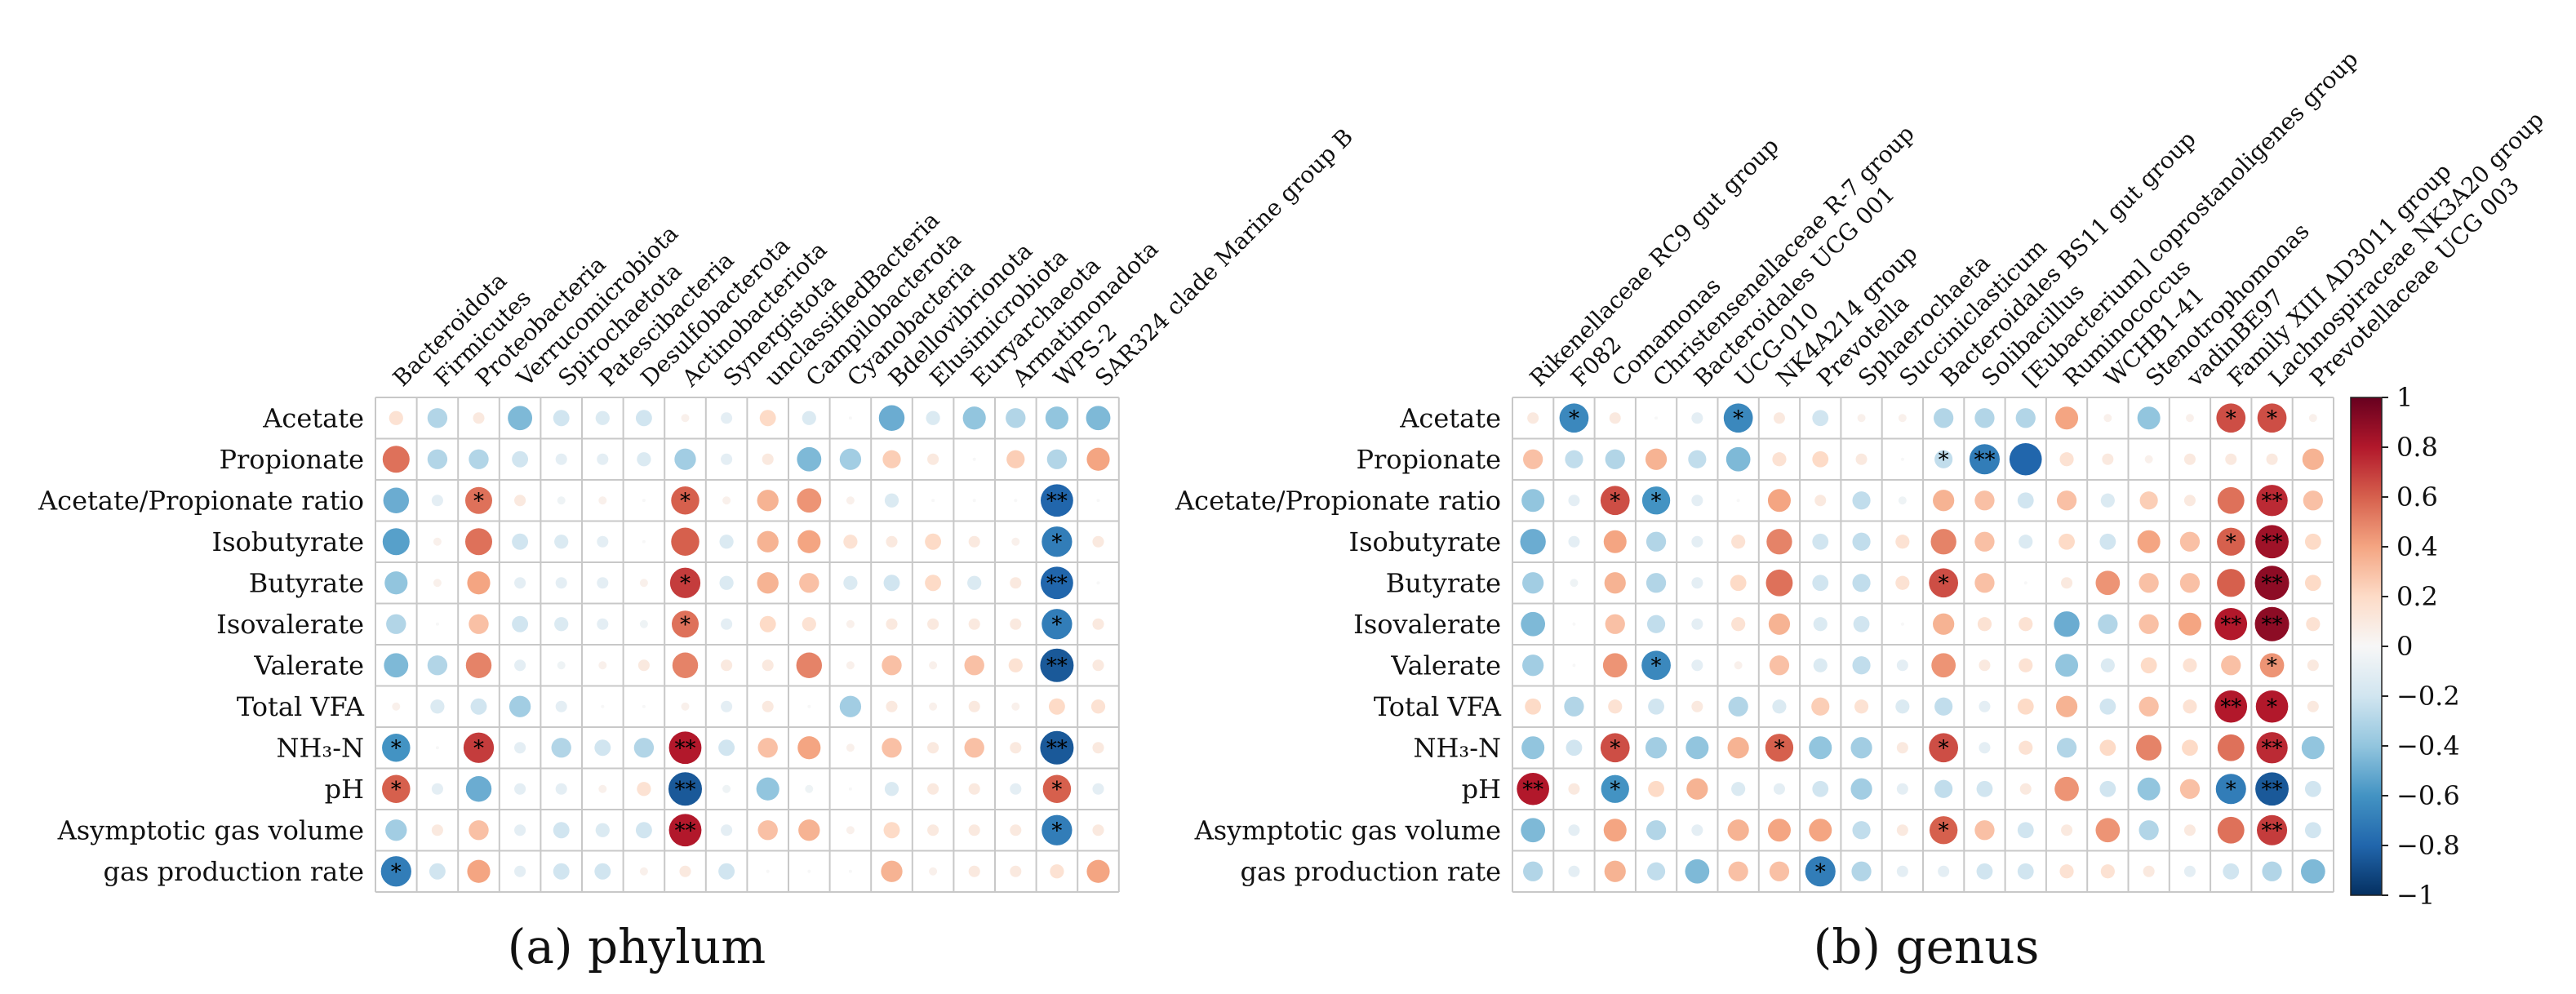 Image resolution: width=2576 pixels, height=994 pixels. What do you see at coordinates (1338, 500) in the screenshot?
I see `row-label: Acetate/Propionate ratio` at bounding box center [1338, 500].